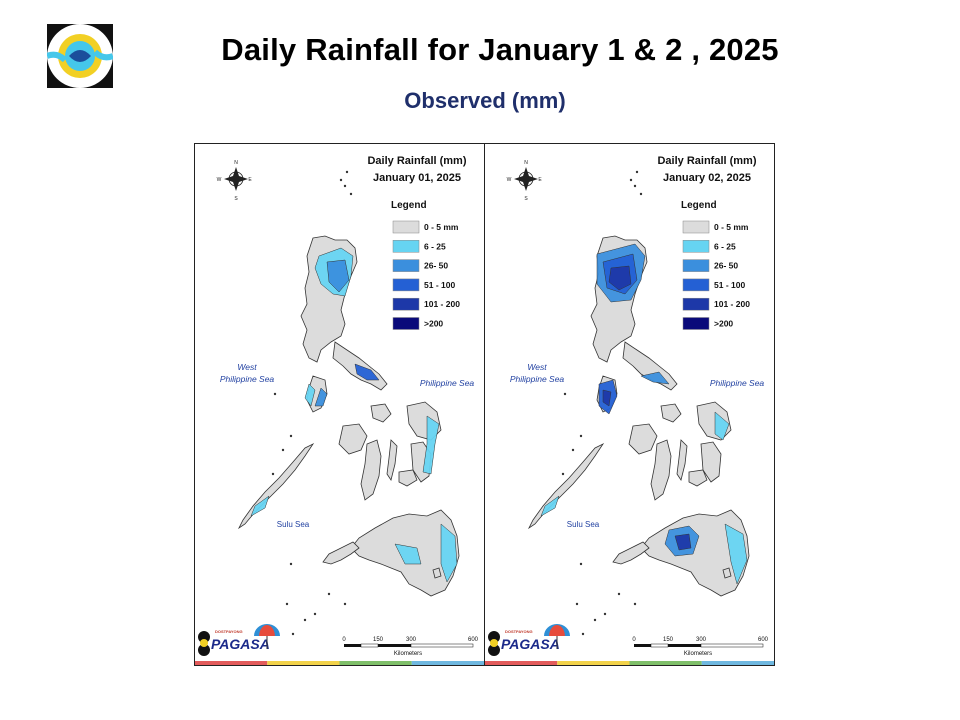 This screenshot has height=720, width=960. I want to click on map-date: January 01, 2025, so click(417, 178).